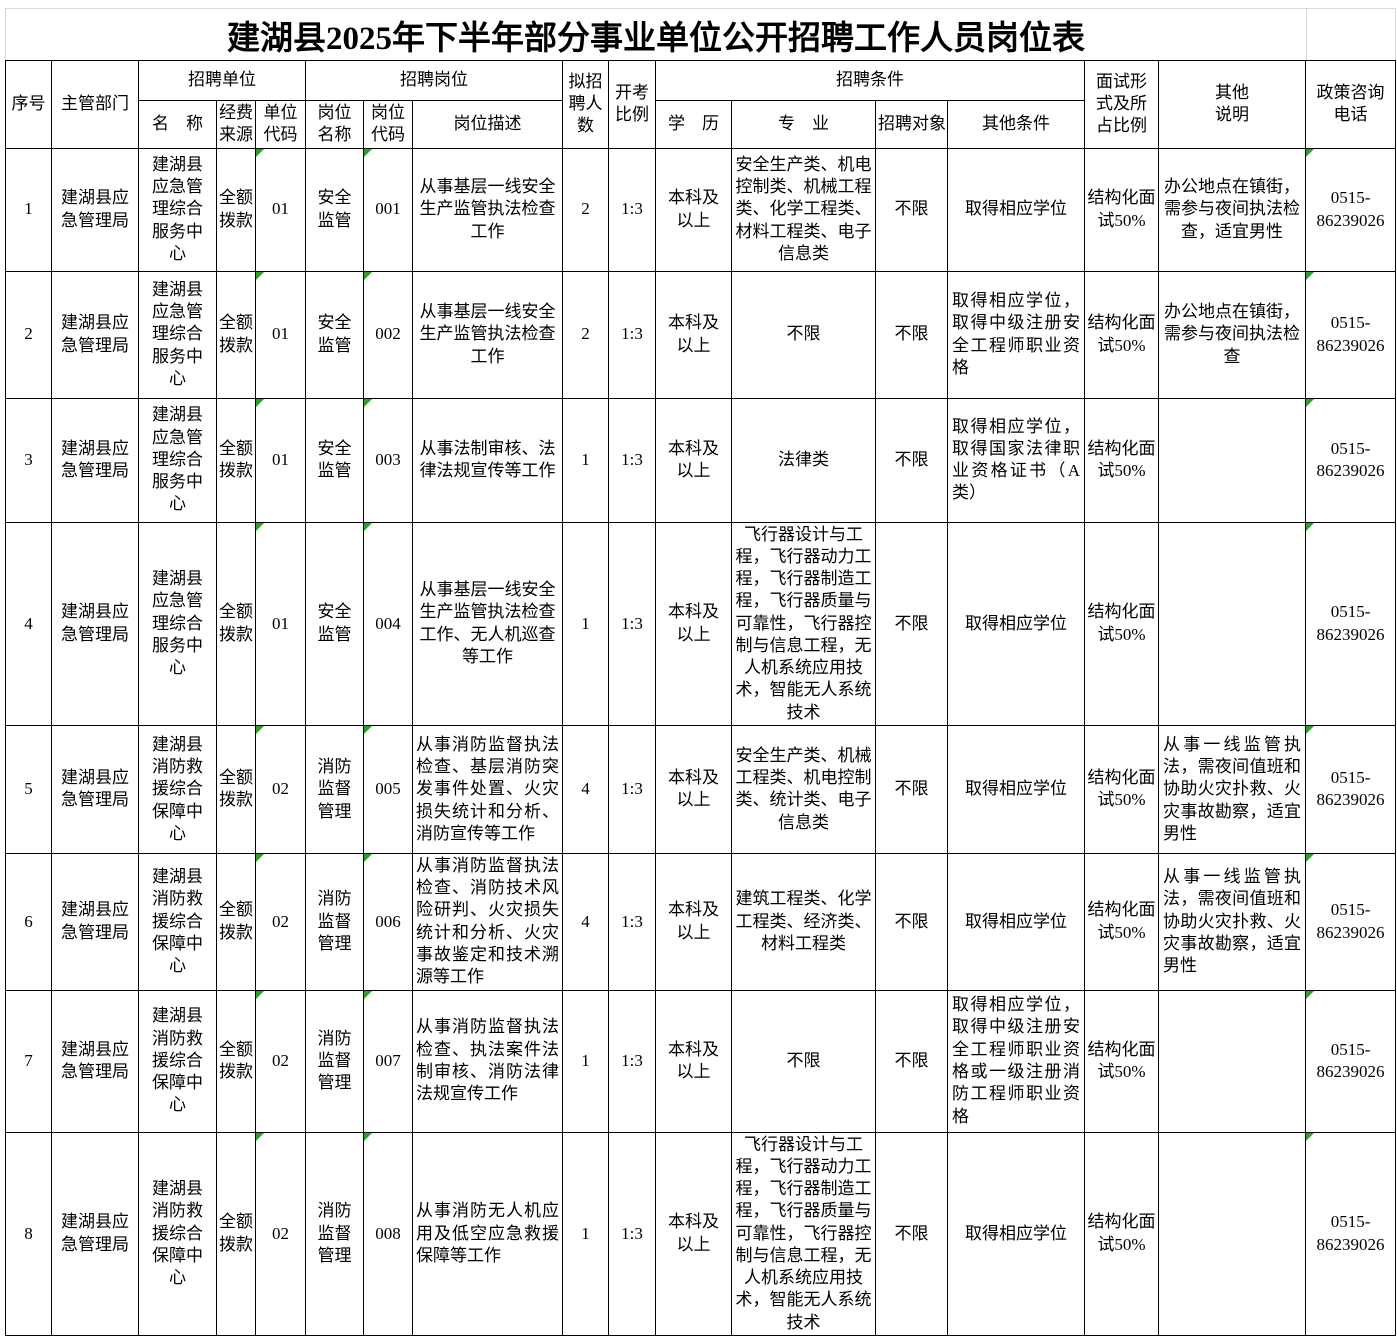 This screenshot has width=1397, height=1336. Describe the element at coordinates (1232, 921) in the screenshot. I see `cell-other-notes: 从事一线监管执法，需夜间值班和协助火灾扑救、火灾事故勘察，适宜男性` at that location.